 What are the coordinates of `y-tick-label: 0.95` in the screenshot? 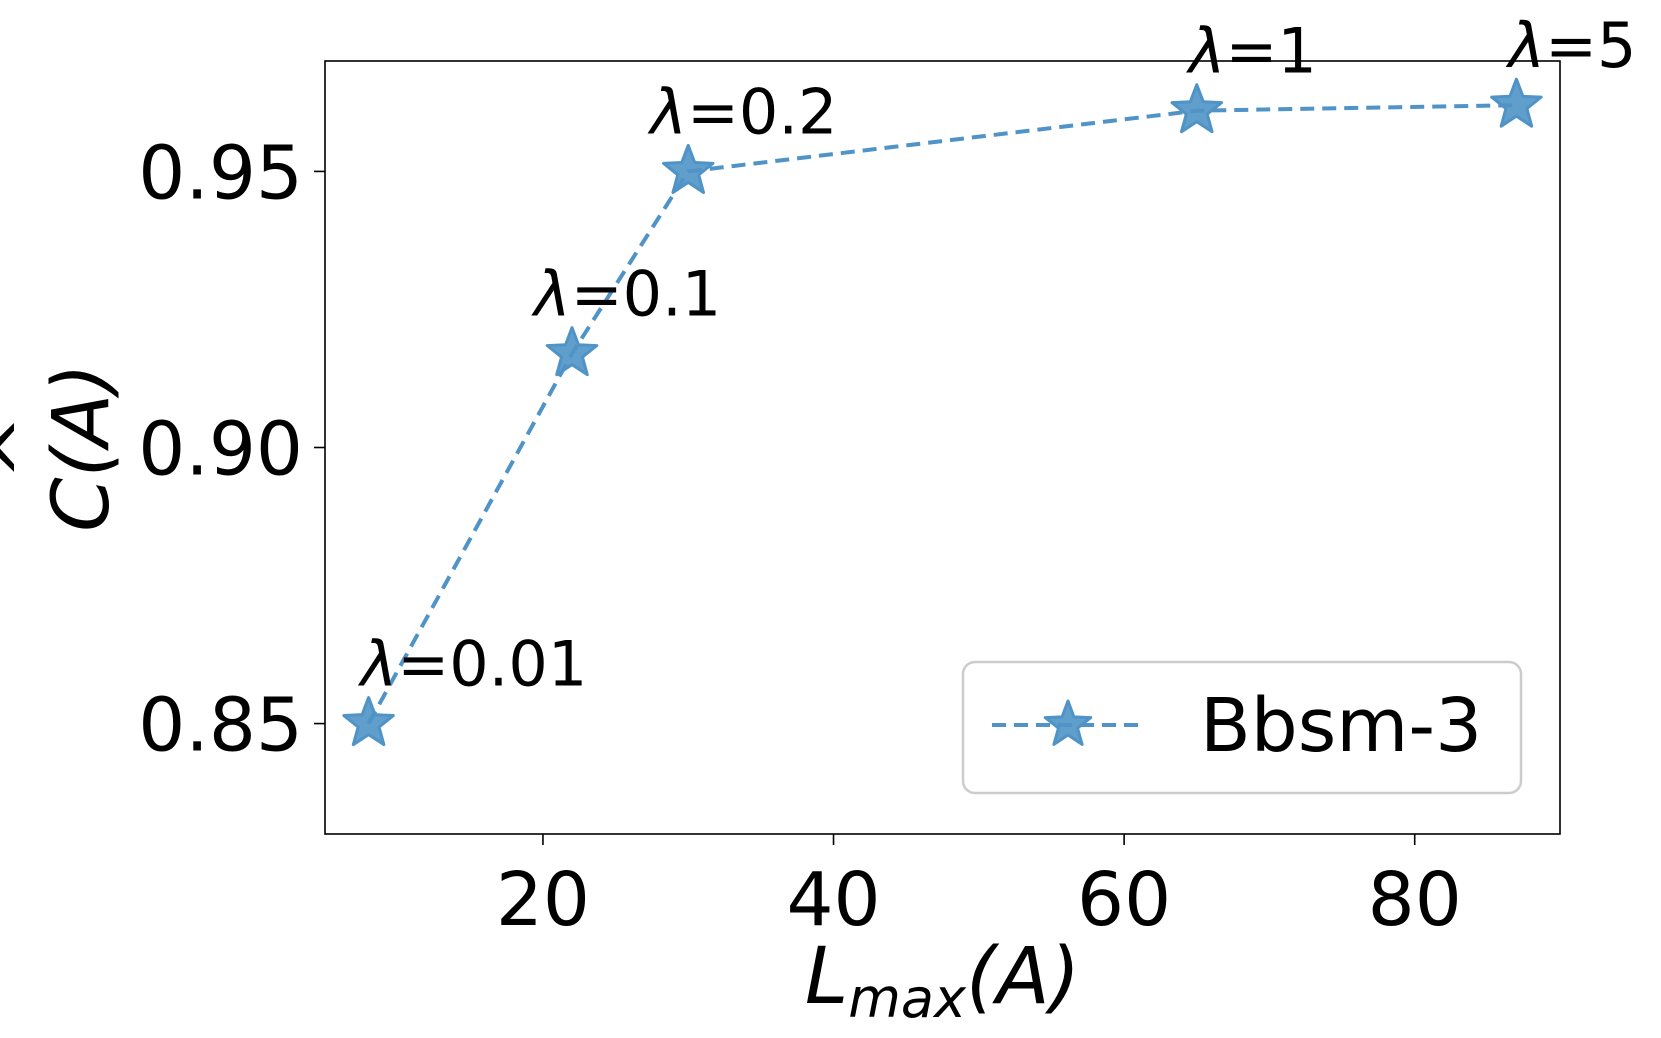 It's located at (220, 173).